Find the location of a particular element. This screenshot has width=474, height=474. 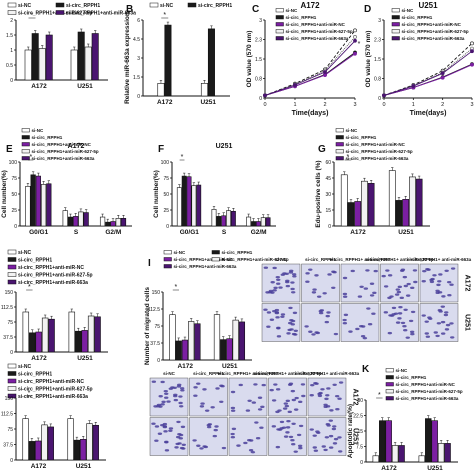

legend-entry: si-circ_RPPH1+anti-miR-663a is located at coordinates (433, 38).